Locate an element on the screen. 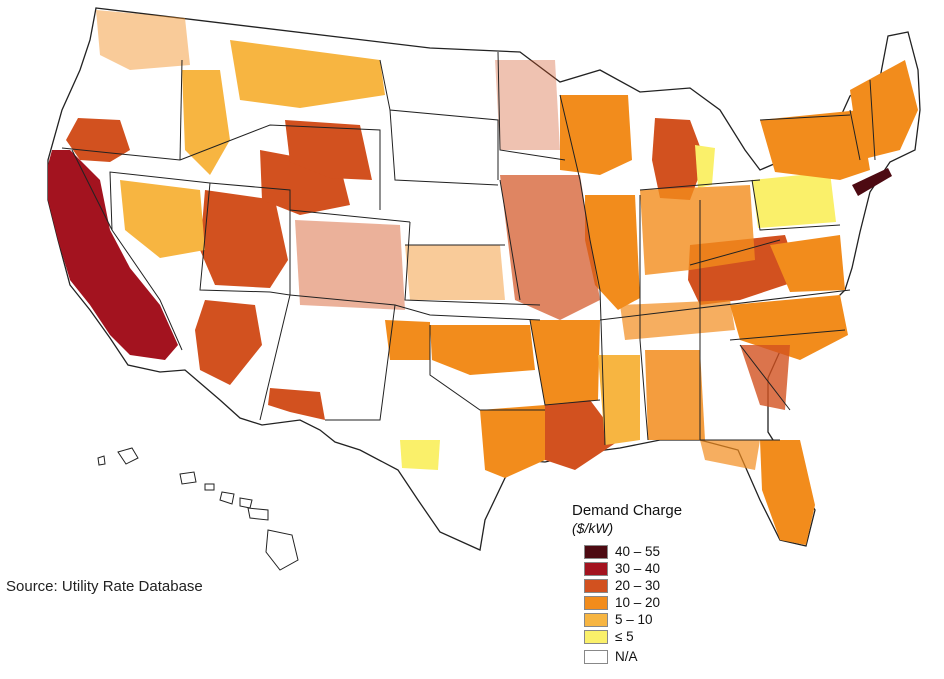  region-tennessee is located at coordinates (677, 320).